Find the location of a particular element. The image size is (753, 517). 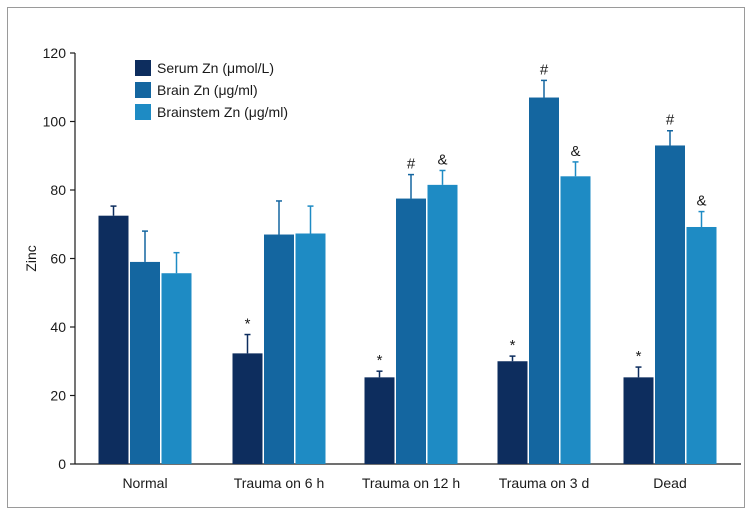

x-category-label: Trauma on 6 h is located at coordinates (279, 483).